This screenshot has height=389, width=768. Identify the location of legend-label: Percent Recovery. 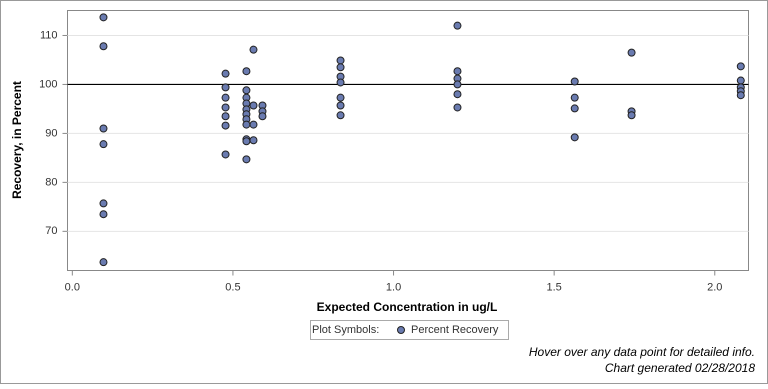
(455, 330).